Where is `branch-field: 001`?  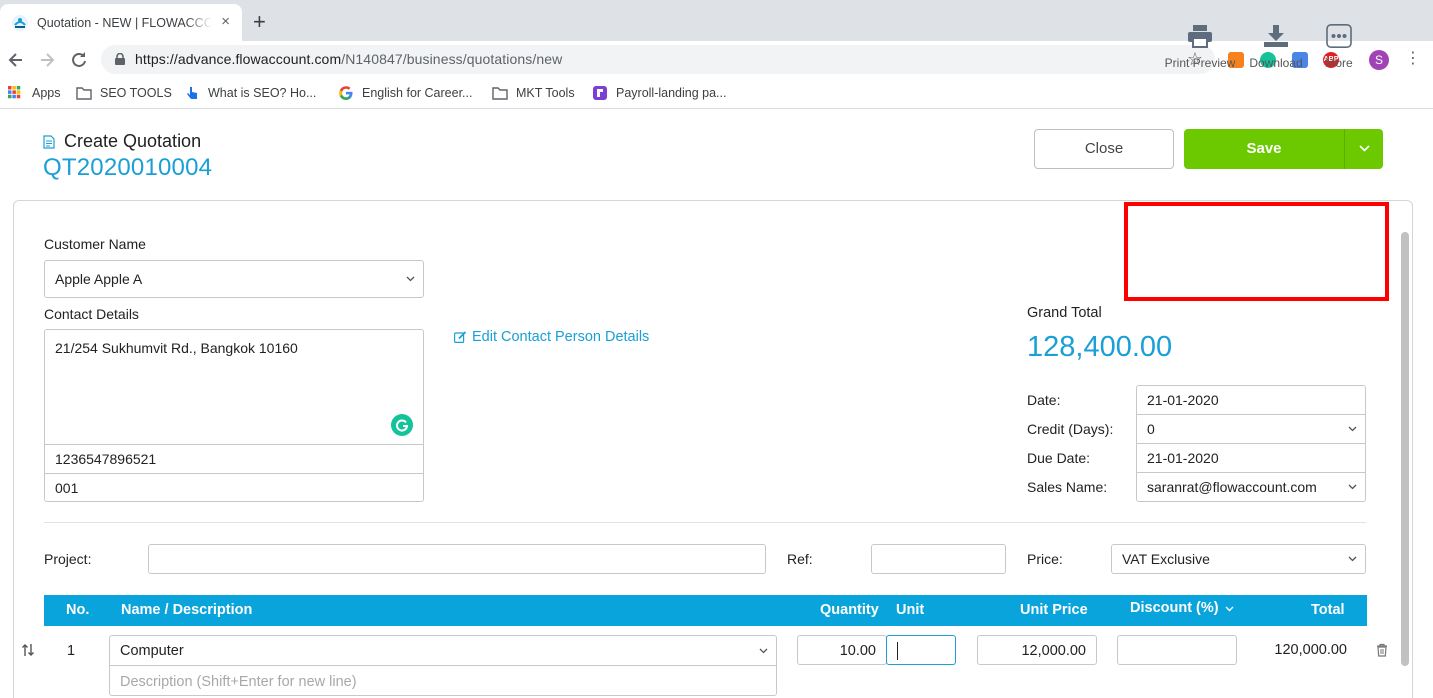
branch-field: 001 is located at coordinates (234, 487).